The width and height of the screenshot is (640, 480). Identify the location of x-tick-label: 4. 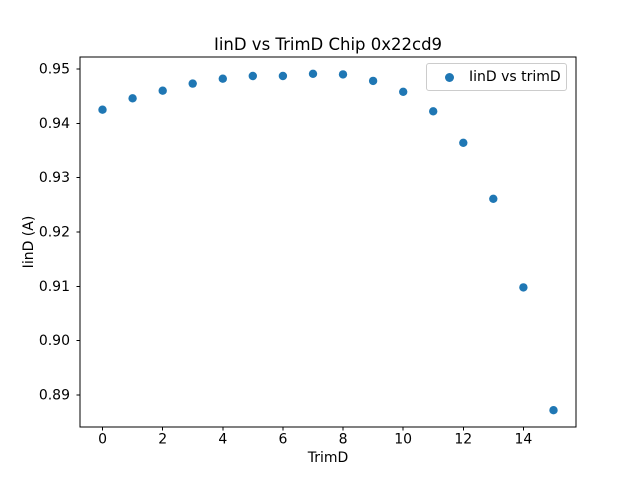
(222, 440).